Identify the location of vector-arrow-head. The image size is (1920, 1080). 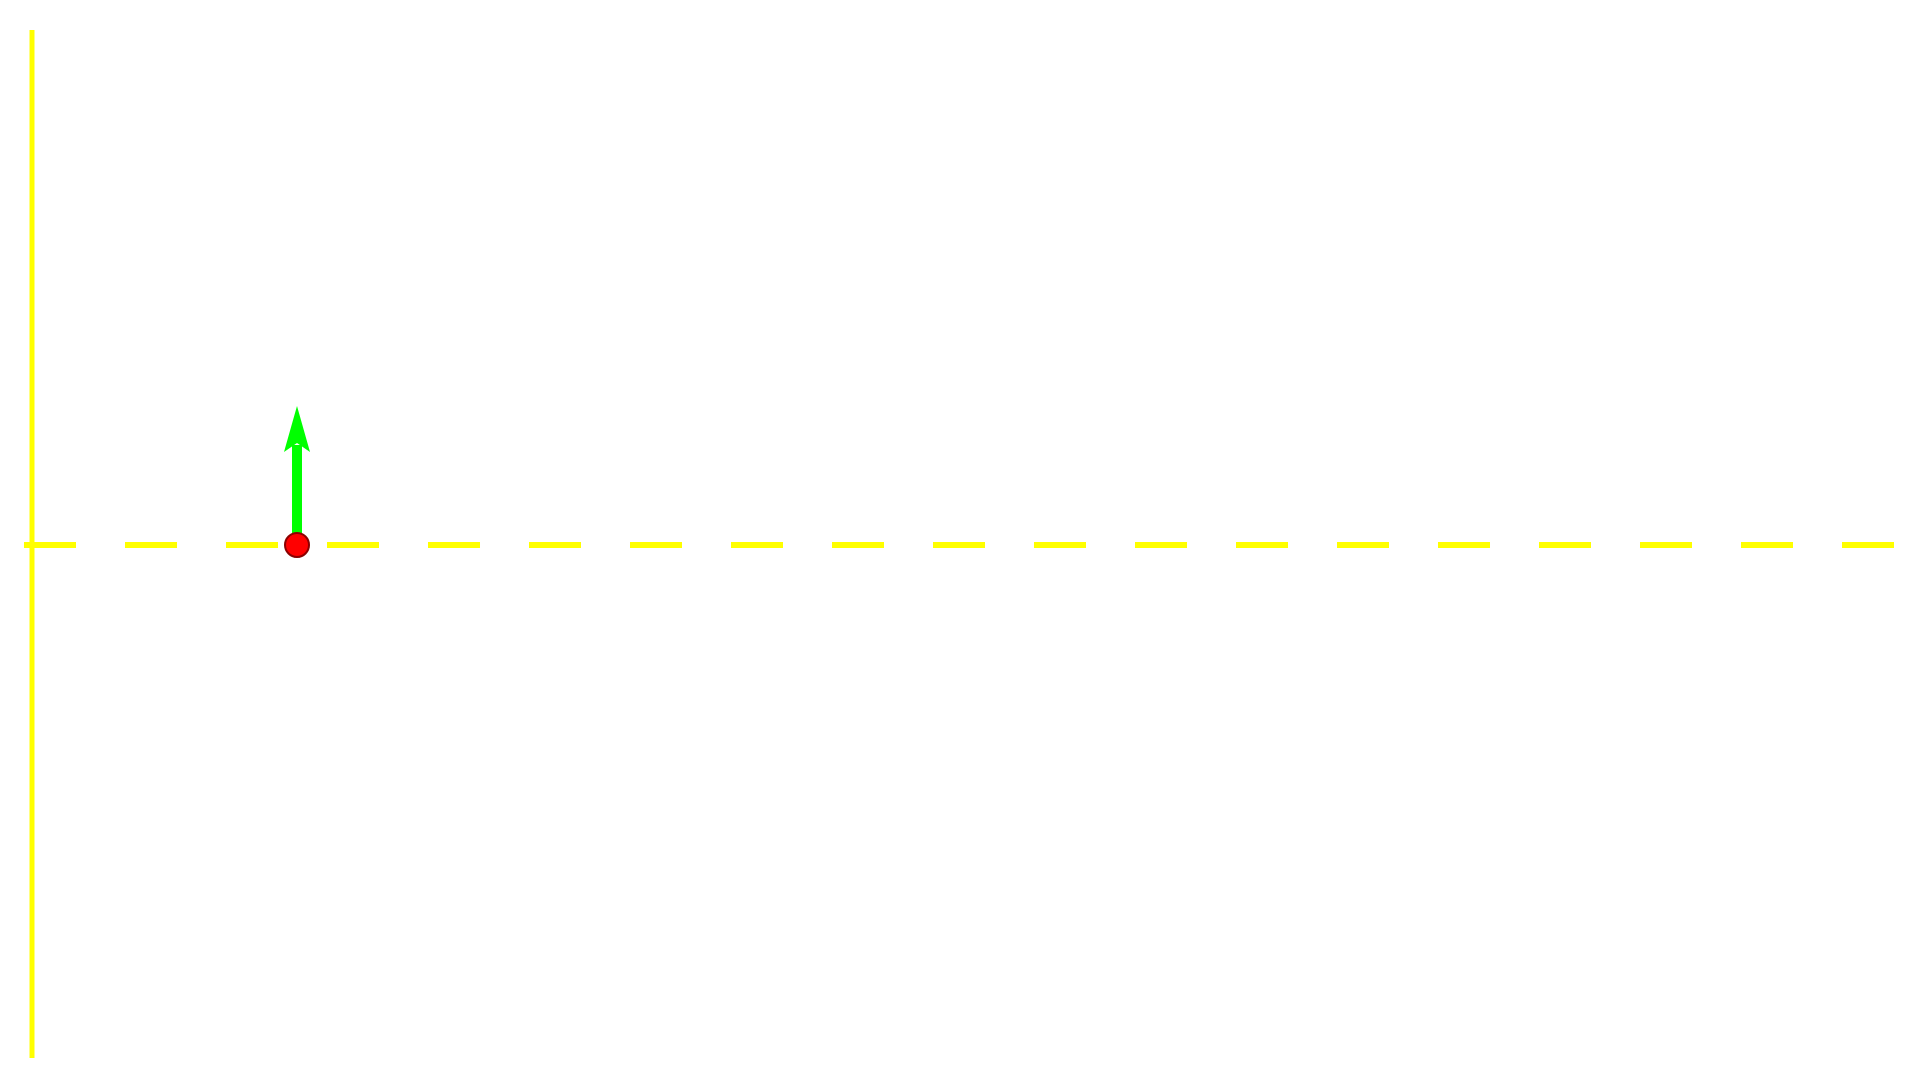
(297, 429).